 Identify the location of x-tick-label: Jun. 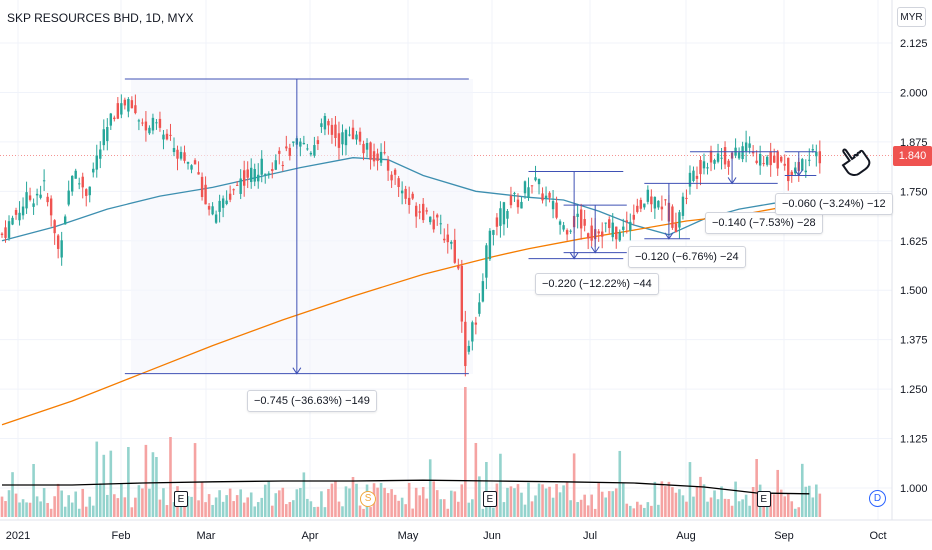
(492, 536).